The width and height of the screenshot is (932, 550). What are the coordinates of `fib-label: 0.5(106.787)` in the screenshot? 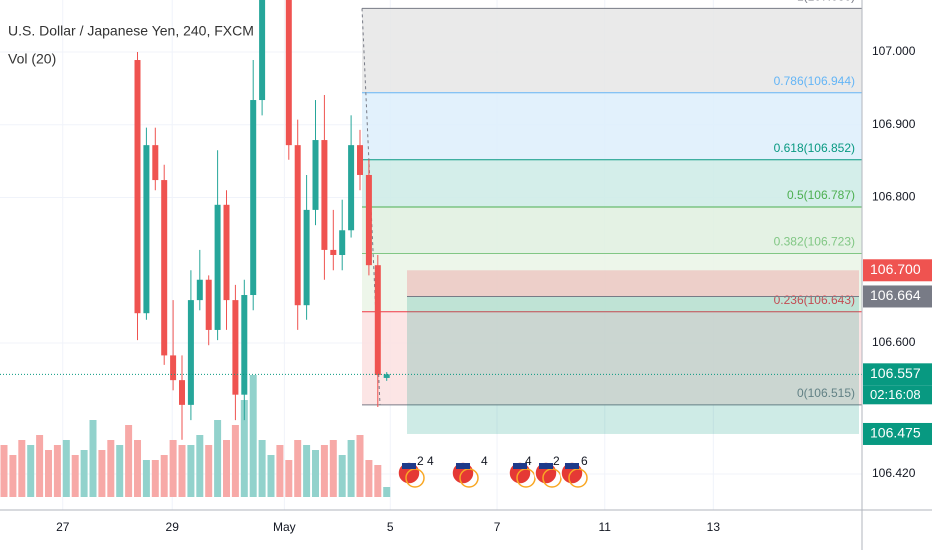 It's located at (821, 195).